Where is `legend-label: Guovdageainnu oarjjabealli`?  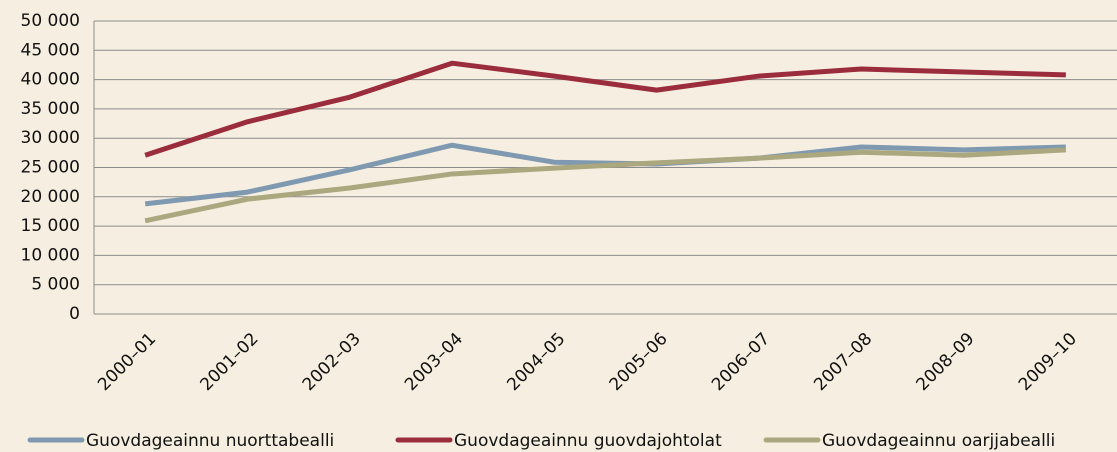 legend-label: Guovdageainnu oarjjabealli is located at coordinates (938, 441).